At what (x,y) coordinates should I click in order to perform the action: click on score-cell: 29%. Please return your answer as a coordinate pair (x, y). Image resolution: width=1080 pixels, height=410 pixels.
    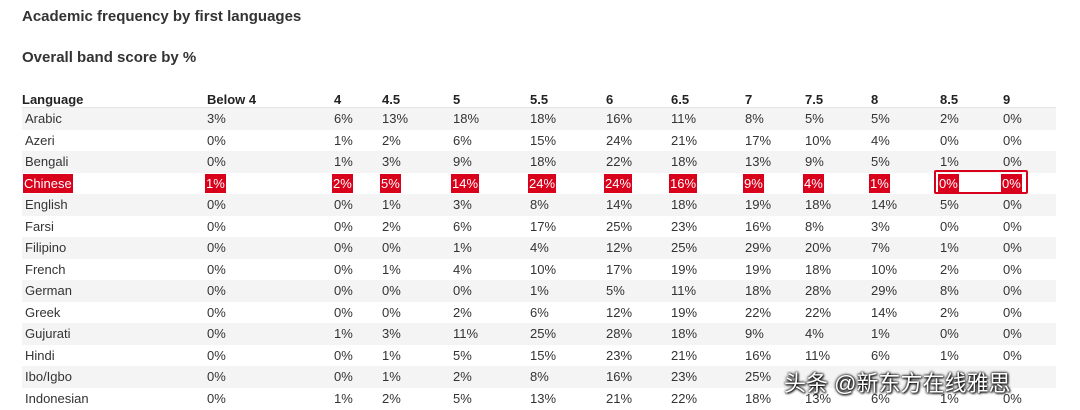
    Looking at the image, I should click on (905, 291).